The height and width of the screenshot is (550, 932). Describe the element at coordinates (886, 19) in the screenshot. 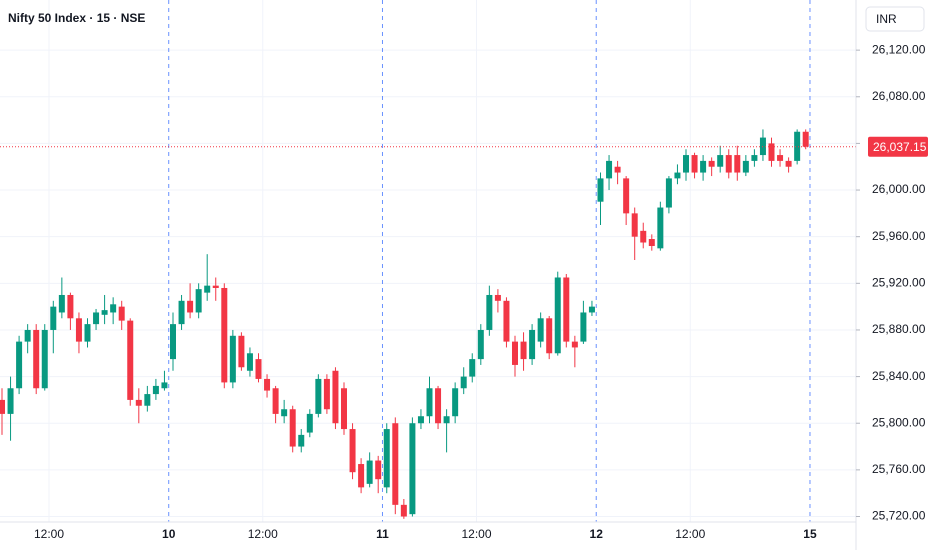

I see `currency-label: INR` at that location.